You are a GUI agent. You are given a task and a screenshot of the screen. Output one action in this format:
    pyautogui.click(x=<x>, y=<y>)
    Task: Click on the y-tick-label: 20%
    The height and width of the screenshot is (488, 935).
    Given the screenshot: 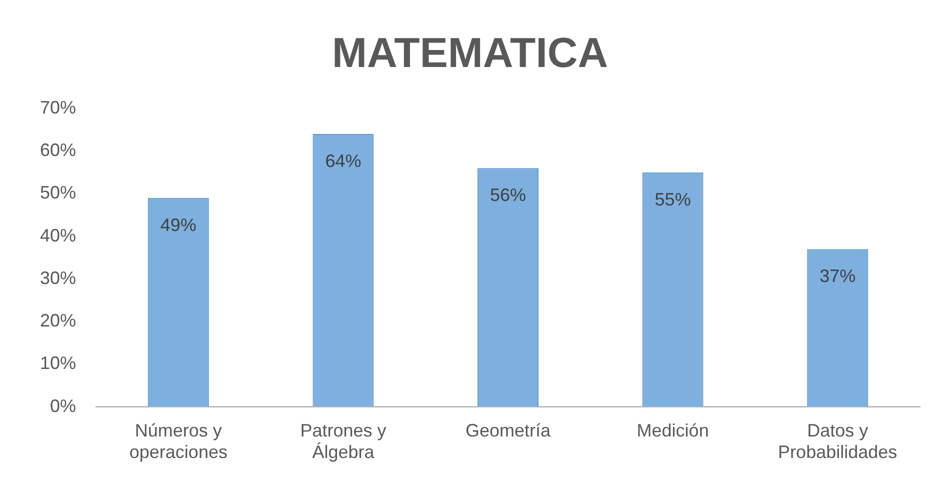 What is the action you would take?
    pyautogui.click(x=58, y=320)
    